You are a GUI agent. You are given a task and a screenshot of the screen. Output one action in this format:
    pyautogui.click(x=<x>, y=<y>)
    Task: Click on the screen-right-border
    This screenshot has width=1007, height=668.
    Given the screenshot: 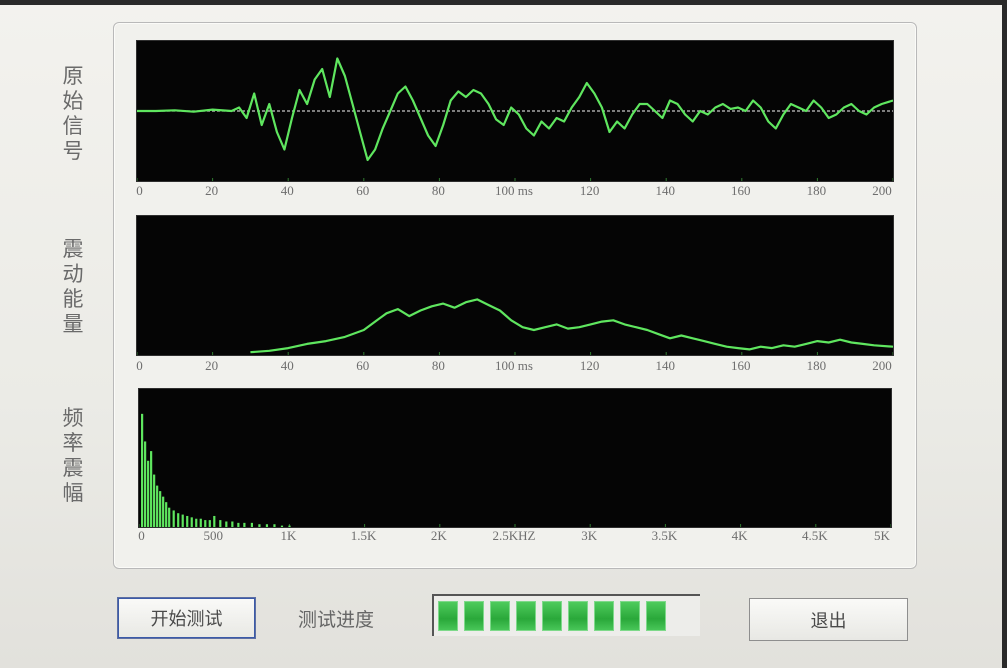 What is the action you would take?
    pyautogui.click(x=1004, y=334)
    